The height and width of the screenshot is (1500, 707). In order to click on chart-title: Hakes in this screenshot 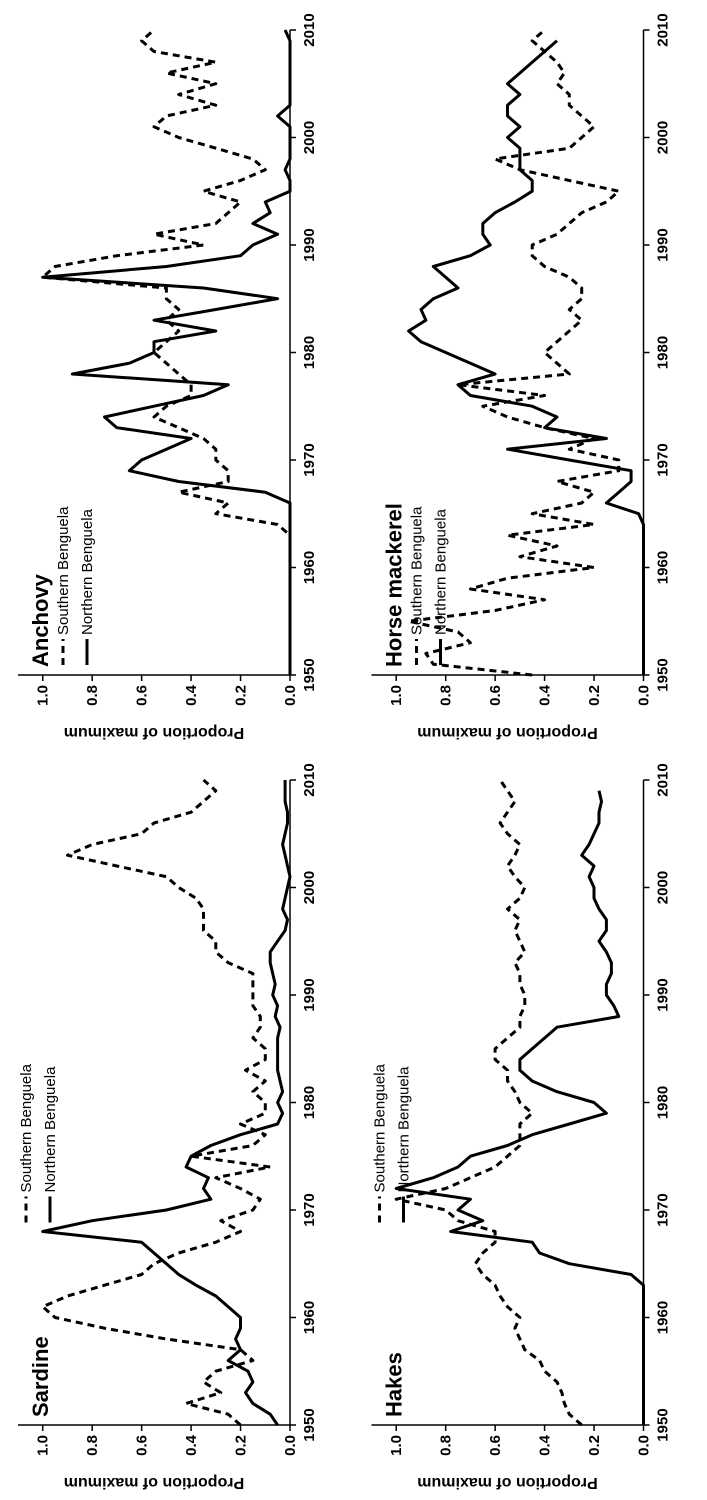, I will do `click(394, 1384)`.